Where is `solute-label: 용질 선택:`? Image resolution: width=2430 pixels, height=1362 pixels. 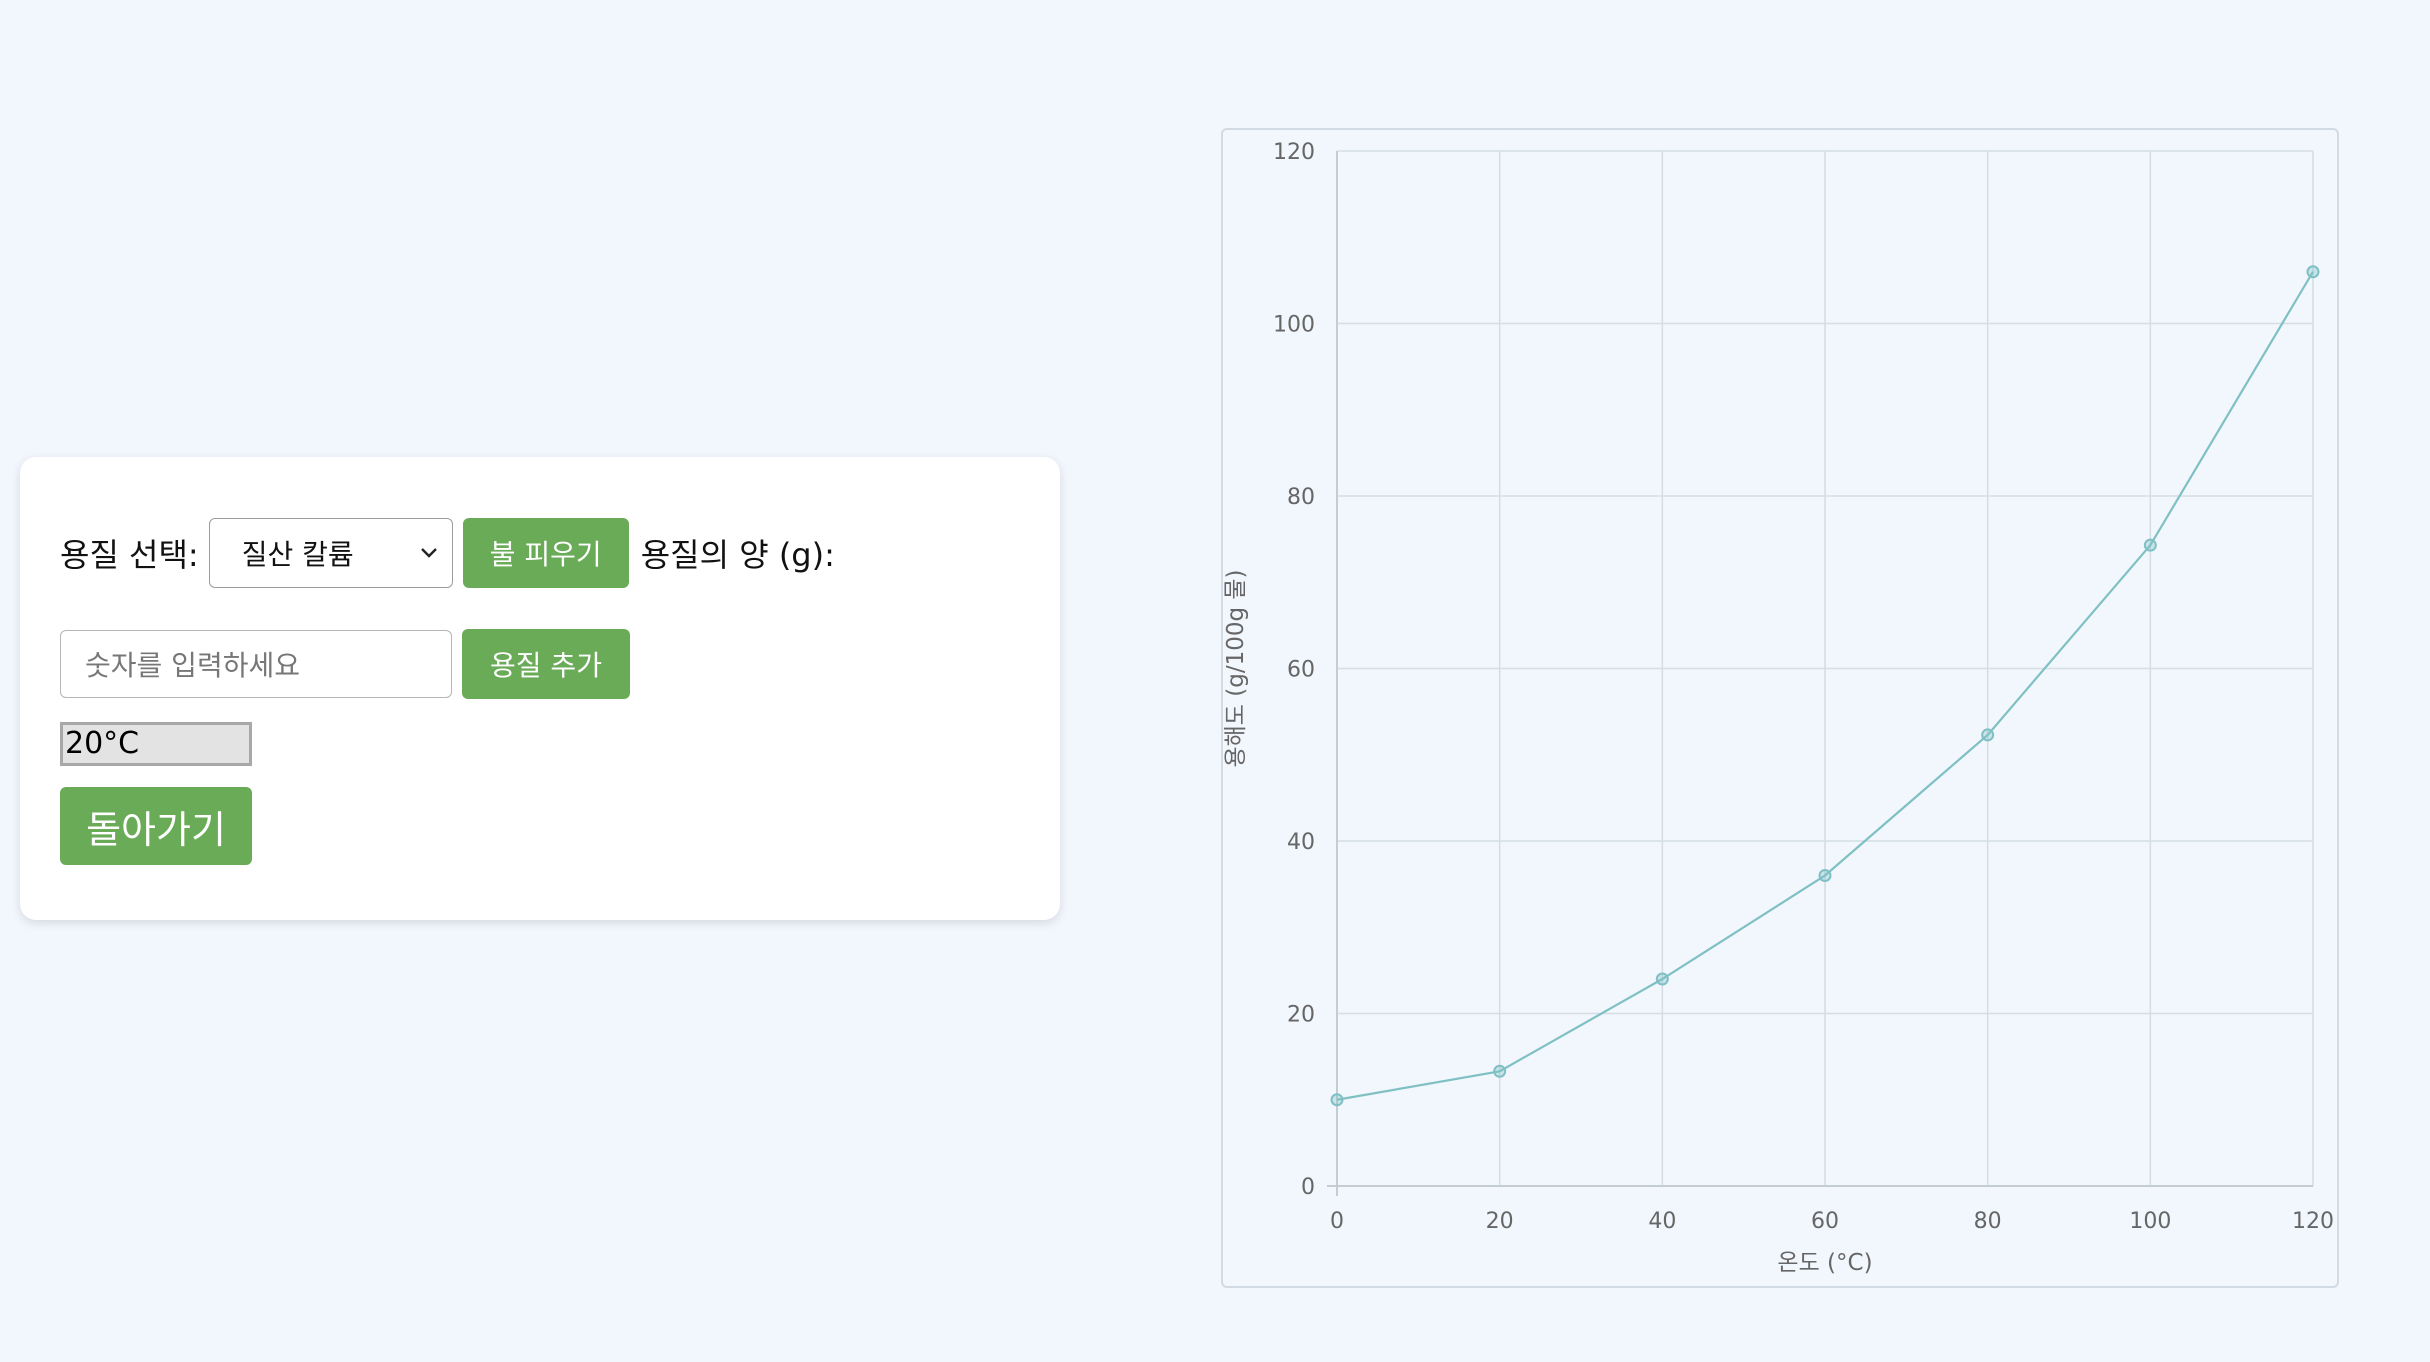
solute-label: 용질 선택: is located at coordinates (129, 555).